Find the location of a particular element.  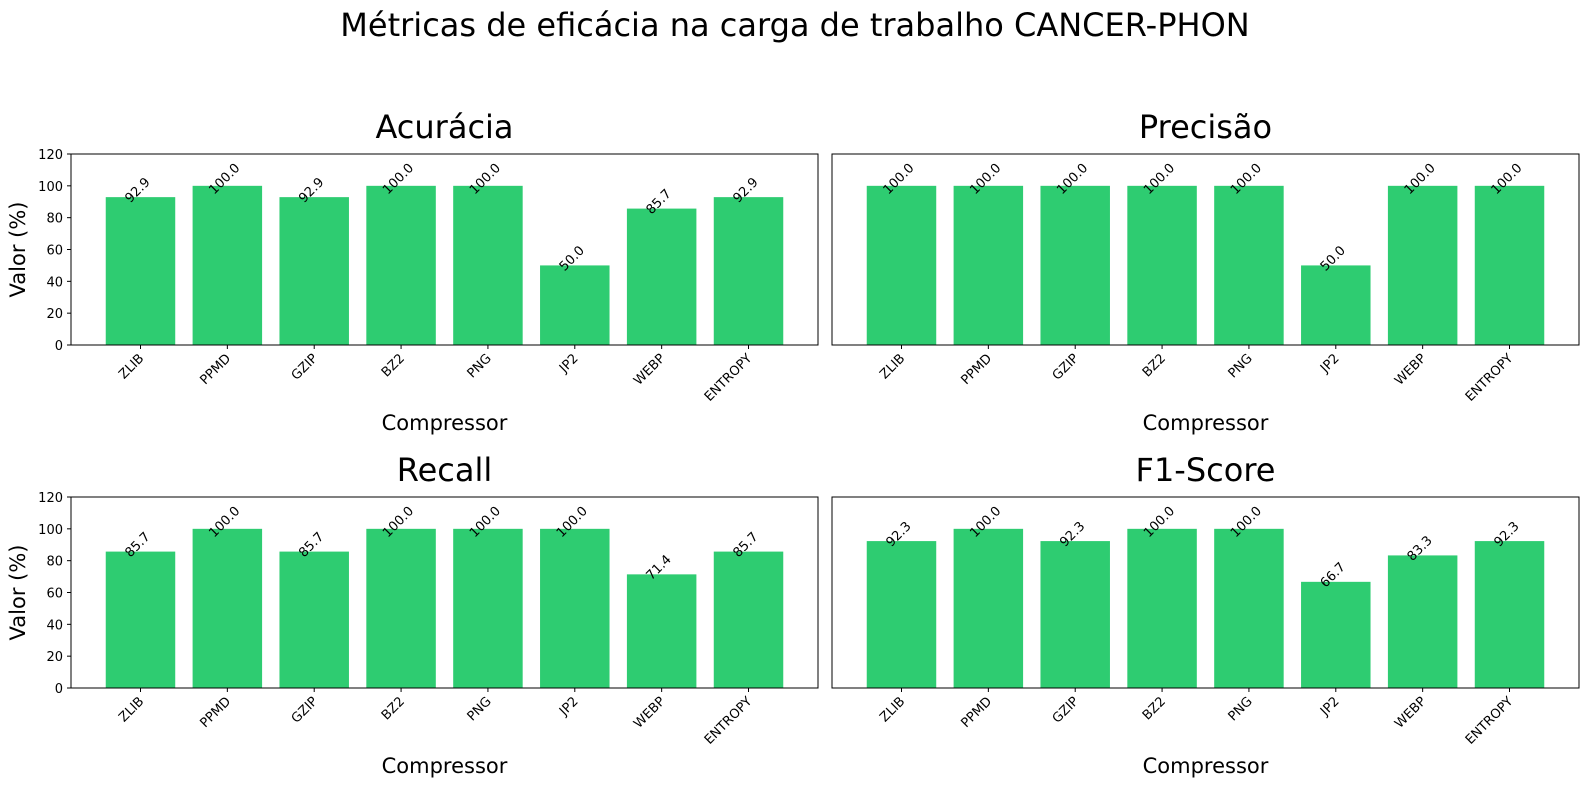

subplot-title: Precisão is located at coordinates (1205, 127).